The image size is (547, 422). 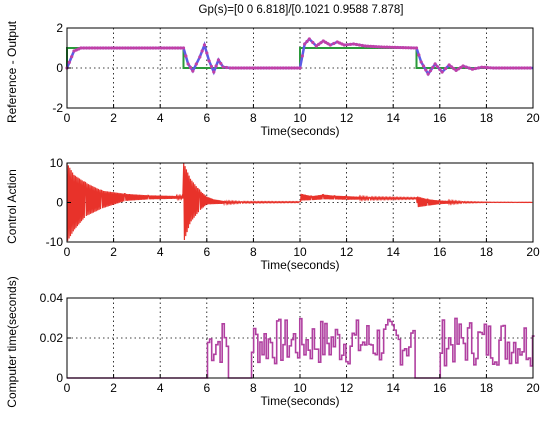 I want to click on y-axis-label: Computer time(seconds), so click(x=12, y=341).